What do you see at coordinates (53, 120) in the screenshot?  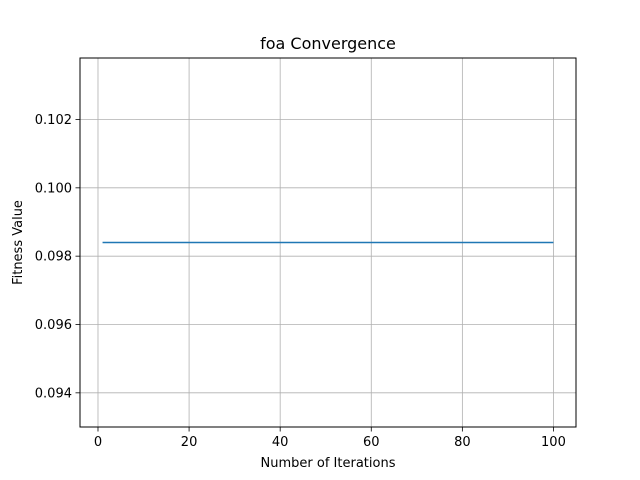 I see `y-tick-label: 0.102` at bounding box center [53, 120].